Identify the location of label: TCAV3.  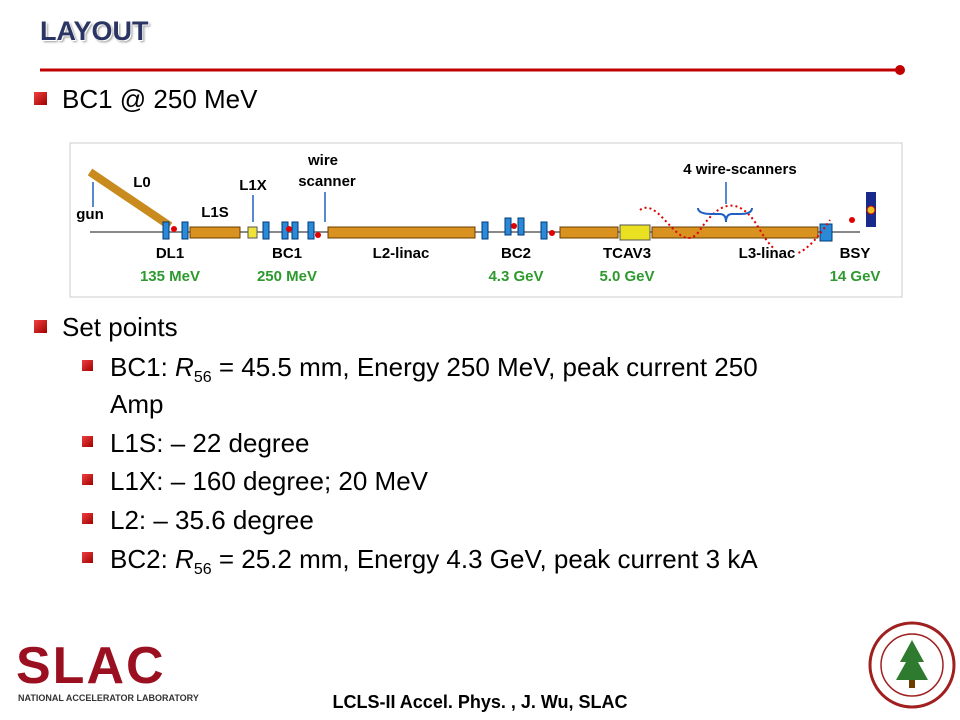
(627, 253).